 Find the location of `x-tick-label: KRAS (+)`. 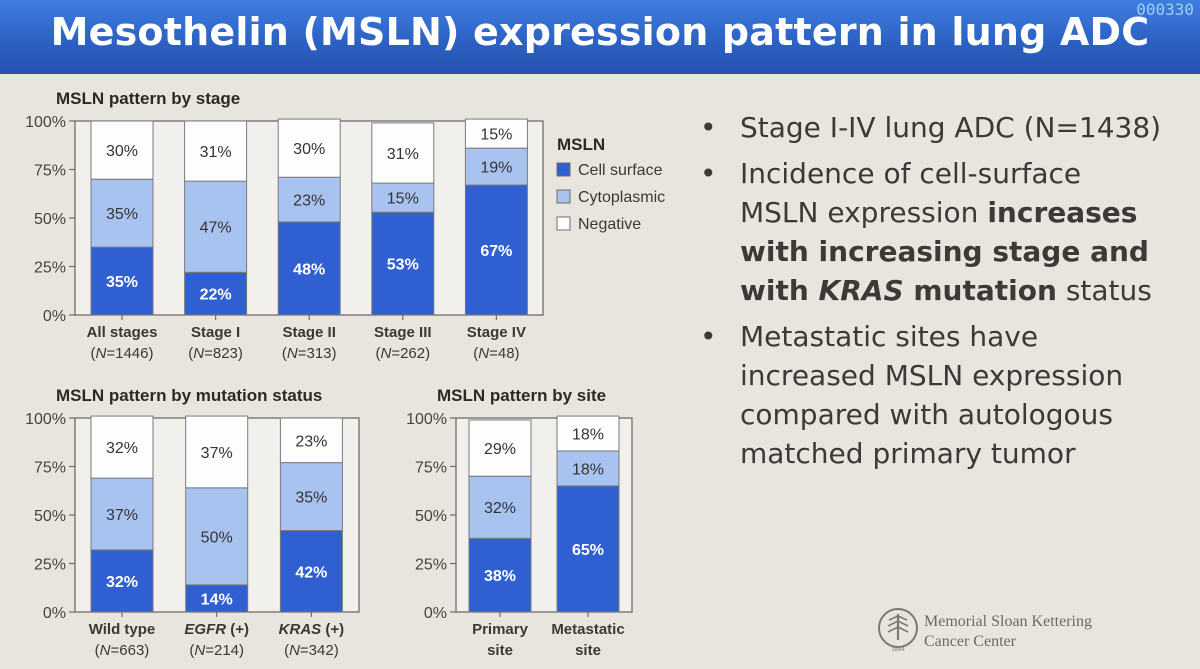

x-tick-label: KRAS (+) is located at coordinates (311, 629).